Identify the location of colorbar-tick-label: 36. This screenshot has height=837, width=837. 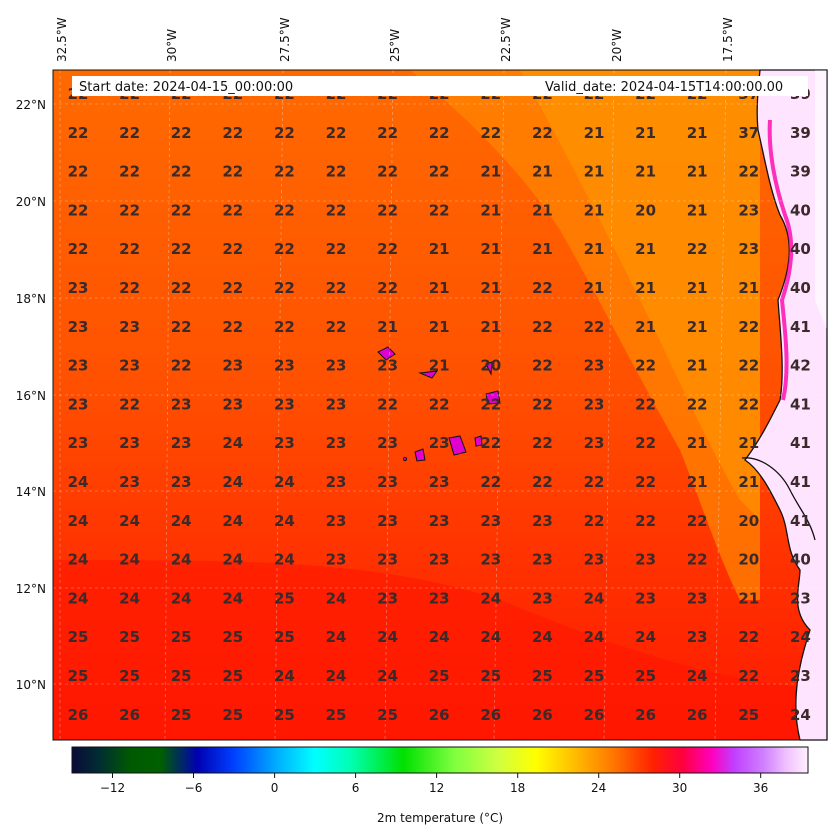
(760, 788).